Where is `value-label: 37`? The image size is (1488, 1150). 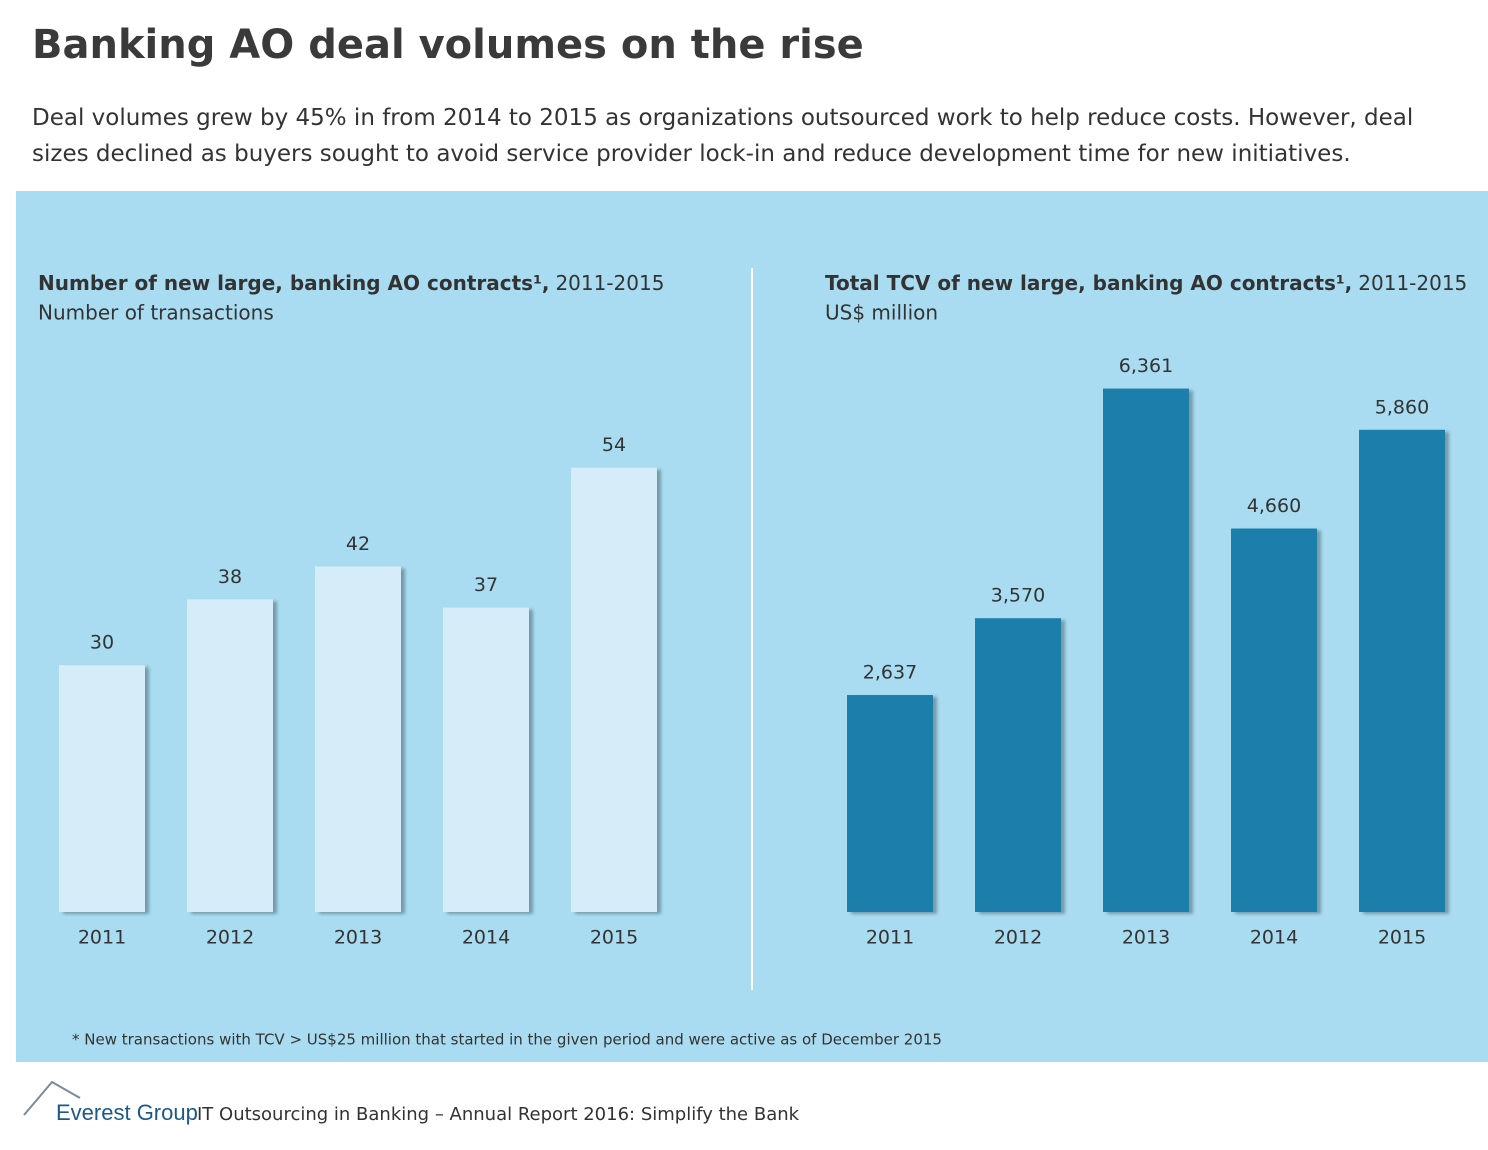 value-label: 37 is located at coordinates (486, 585).